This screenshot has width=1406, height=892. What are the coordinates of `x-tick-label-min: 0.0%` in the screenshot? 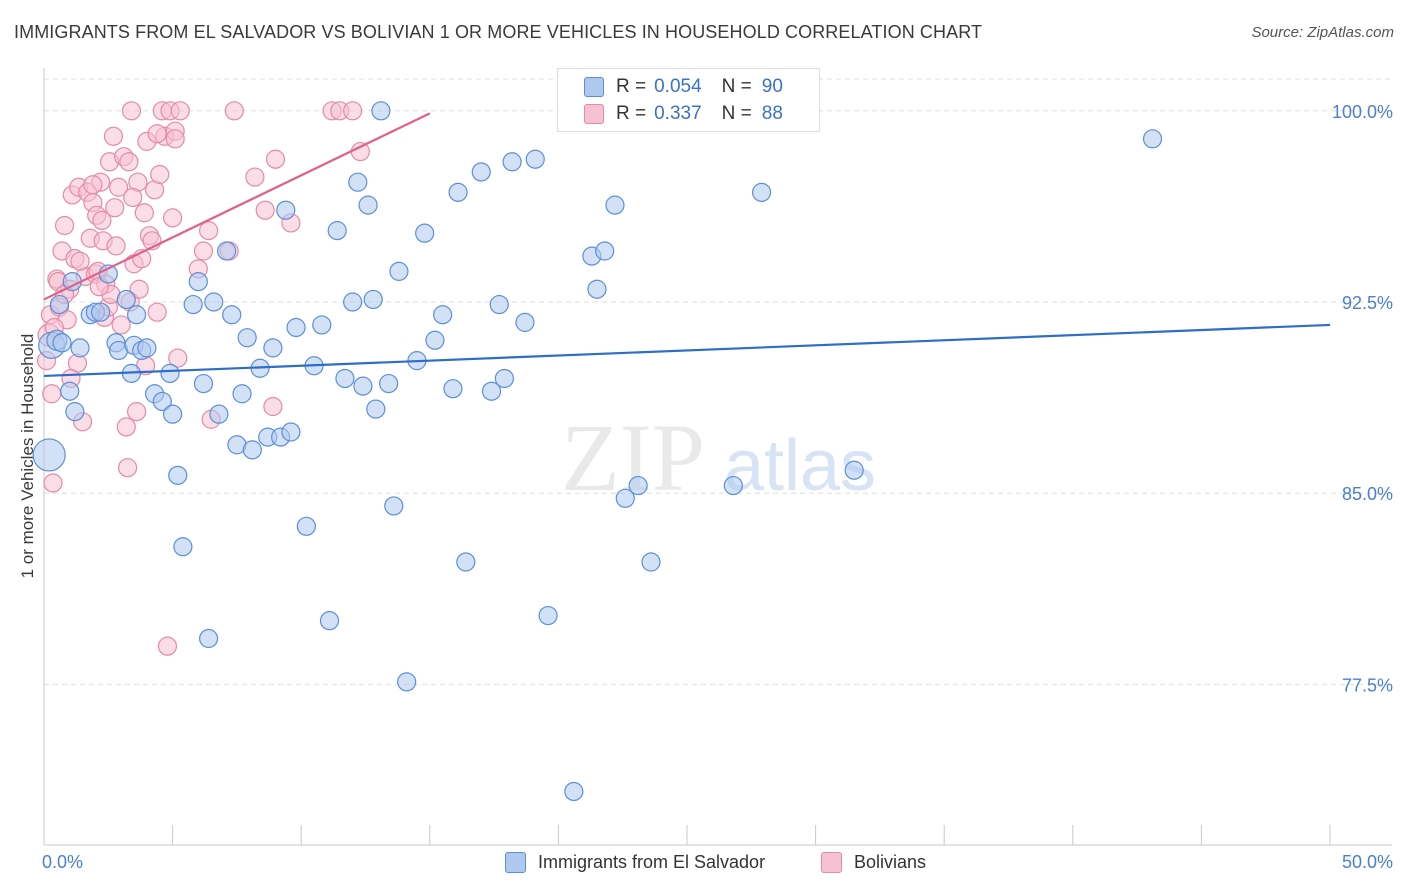 It's located at (63, 862).